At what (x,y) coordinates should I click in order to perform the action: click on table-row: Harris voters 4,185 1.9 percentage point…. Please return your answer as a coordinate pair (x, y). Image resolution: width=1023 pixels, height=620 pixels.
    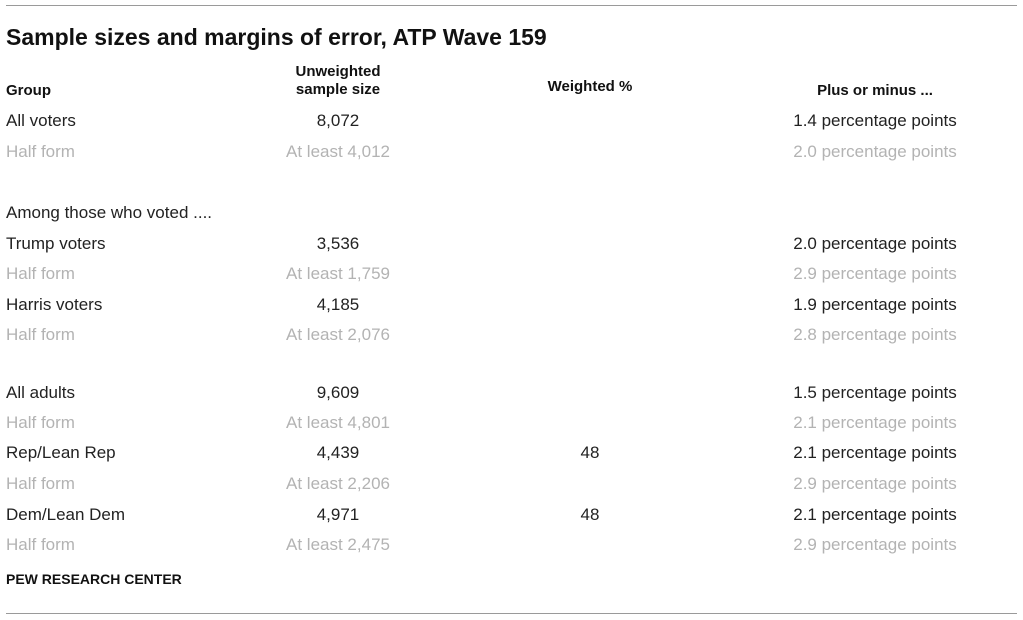
    Looking at the image, I should click on (511, 305).